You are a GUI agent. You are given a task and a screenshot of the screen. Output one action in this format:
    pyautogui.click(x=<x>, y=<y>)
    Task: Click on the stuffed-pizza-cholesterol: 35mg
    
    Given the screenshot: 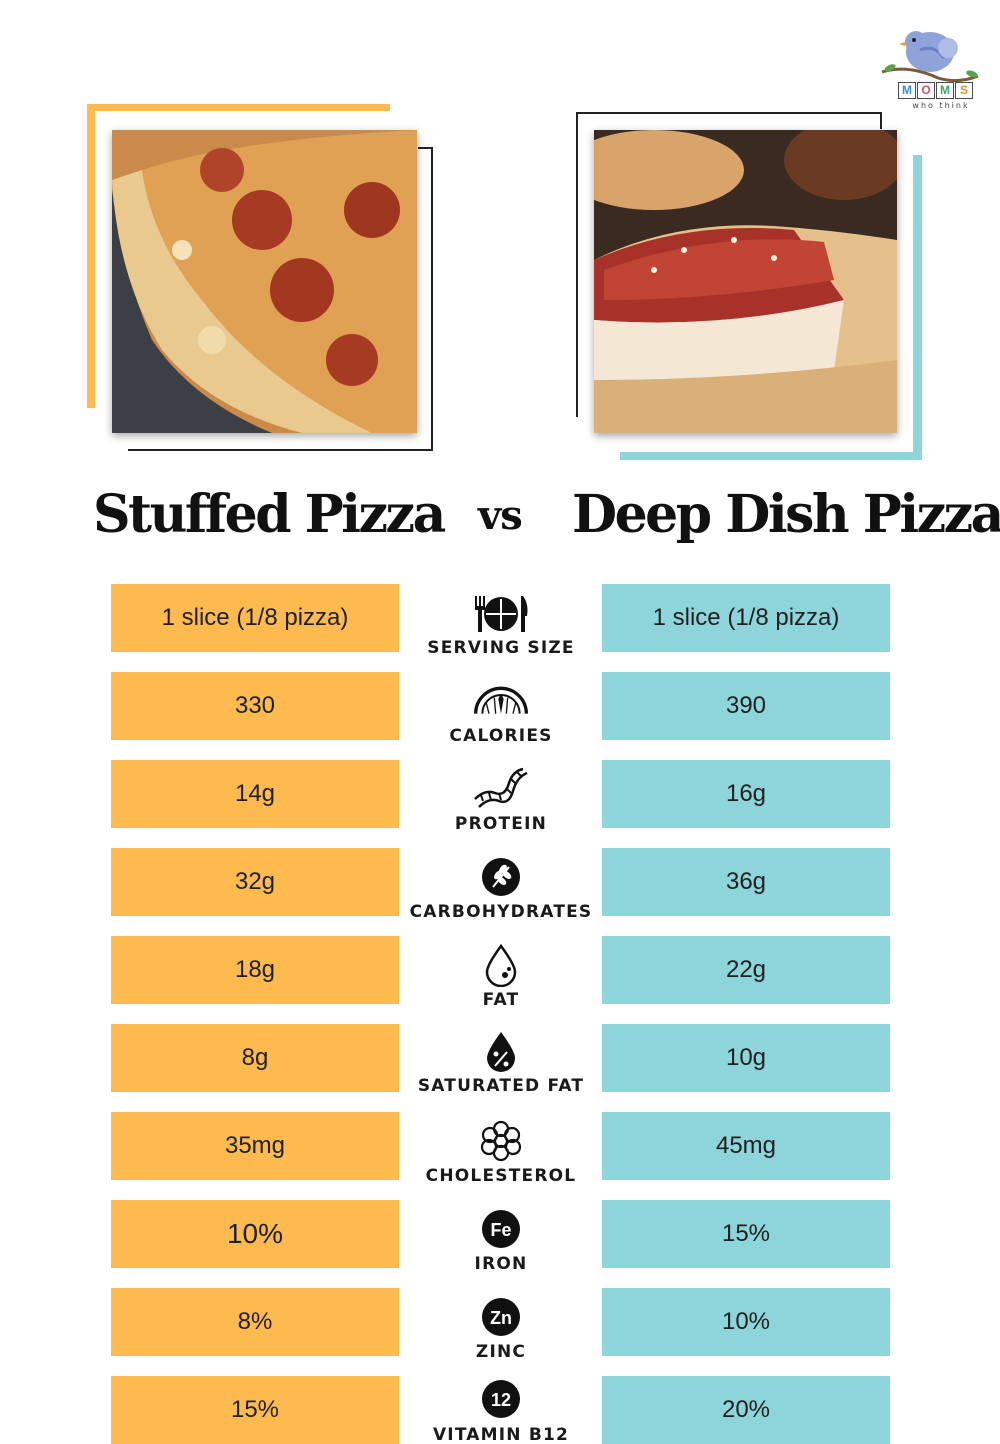 What is the action you would take?
    pyautogui.click(x=255, y=1146)
    